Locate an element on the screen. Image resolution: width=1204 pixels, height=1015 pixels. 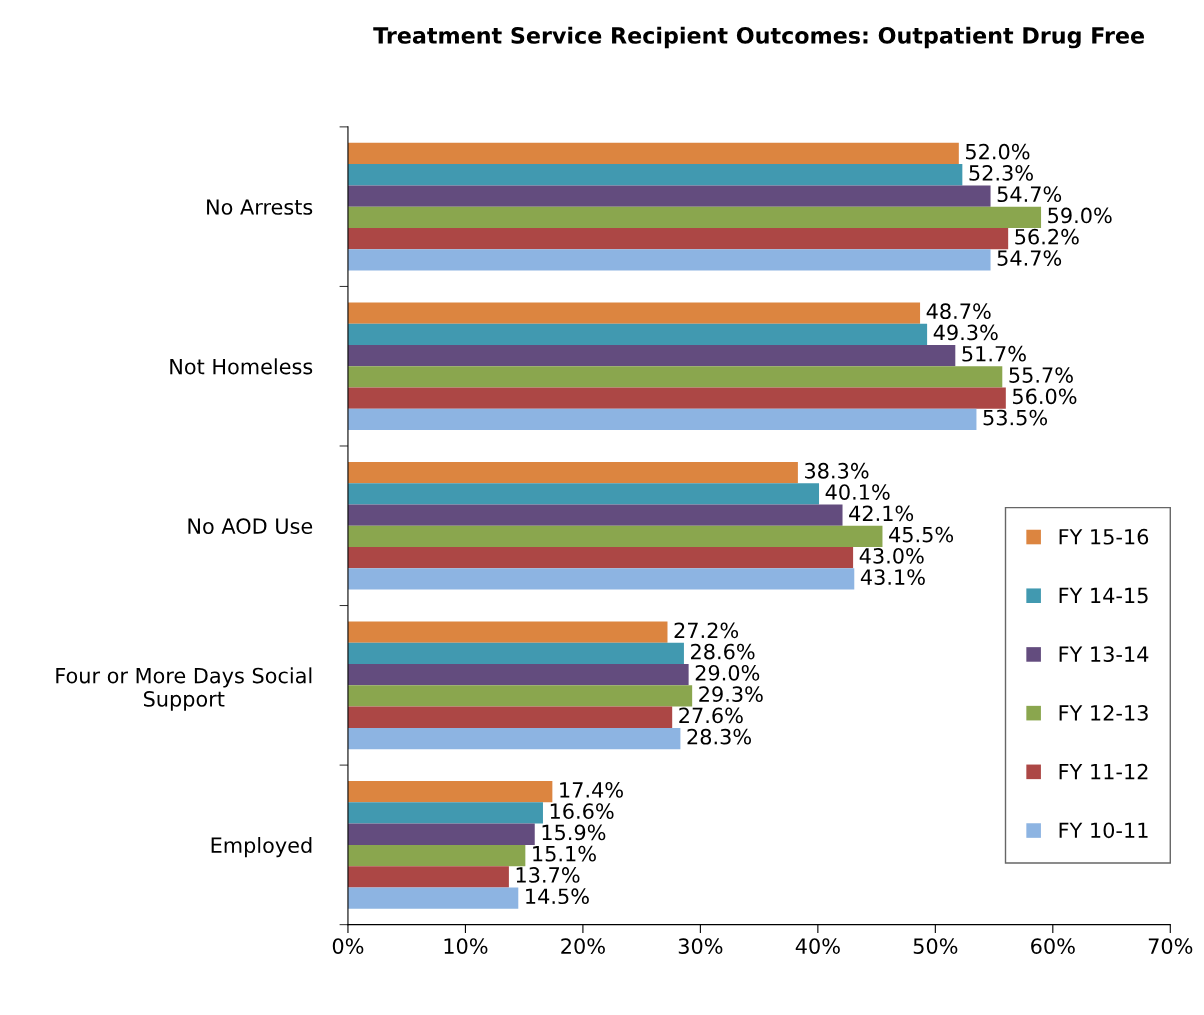
legend-label: FY 14-15 is located at coordinates (1103, 595).